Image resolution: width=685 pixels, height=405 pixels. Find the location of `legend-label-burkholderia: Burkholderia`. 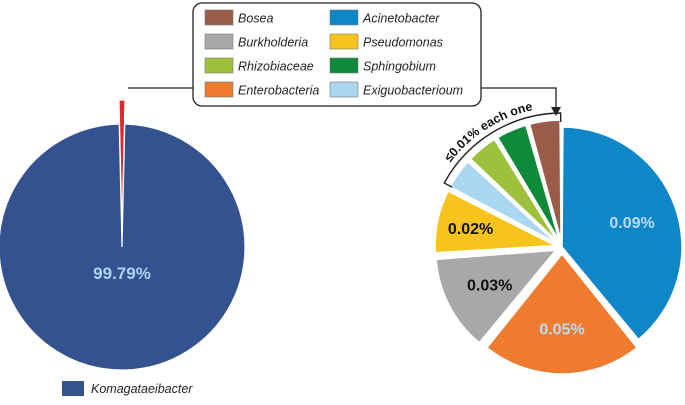

legend-label-burkholderia: Burkholderia is located at coordinates (273, 43).